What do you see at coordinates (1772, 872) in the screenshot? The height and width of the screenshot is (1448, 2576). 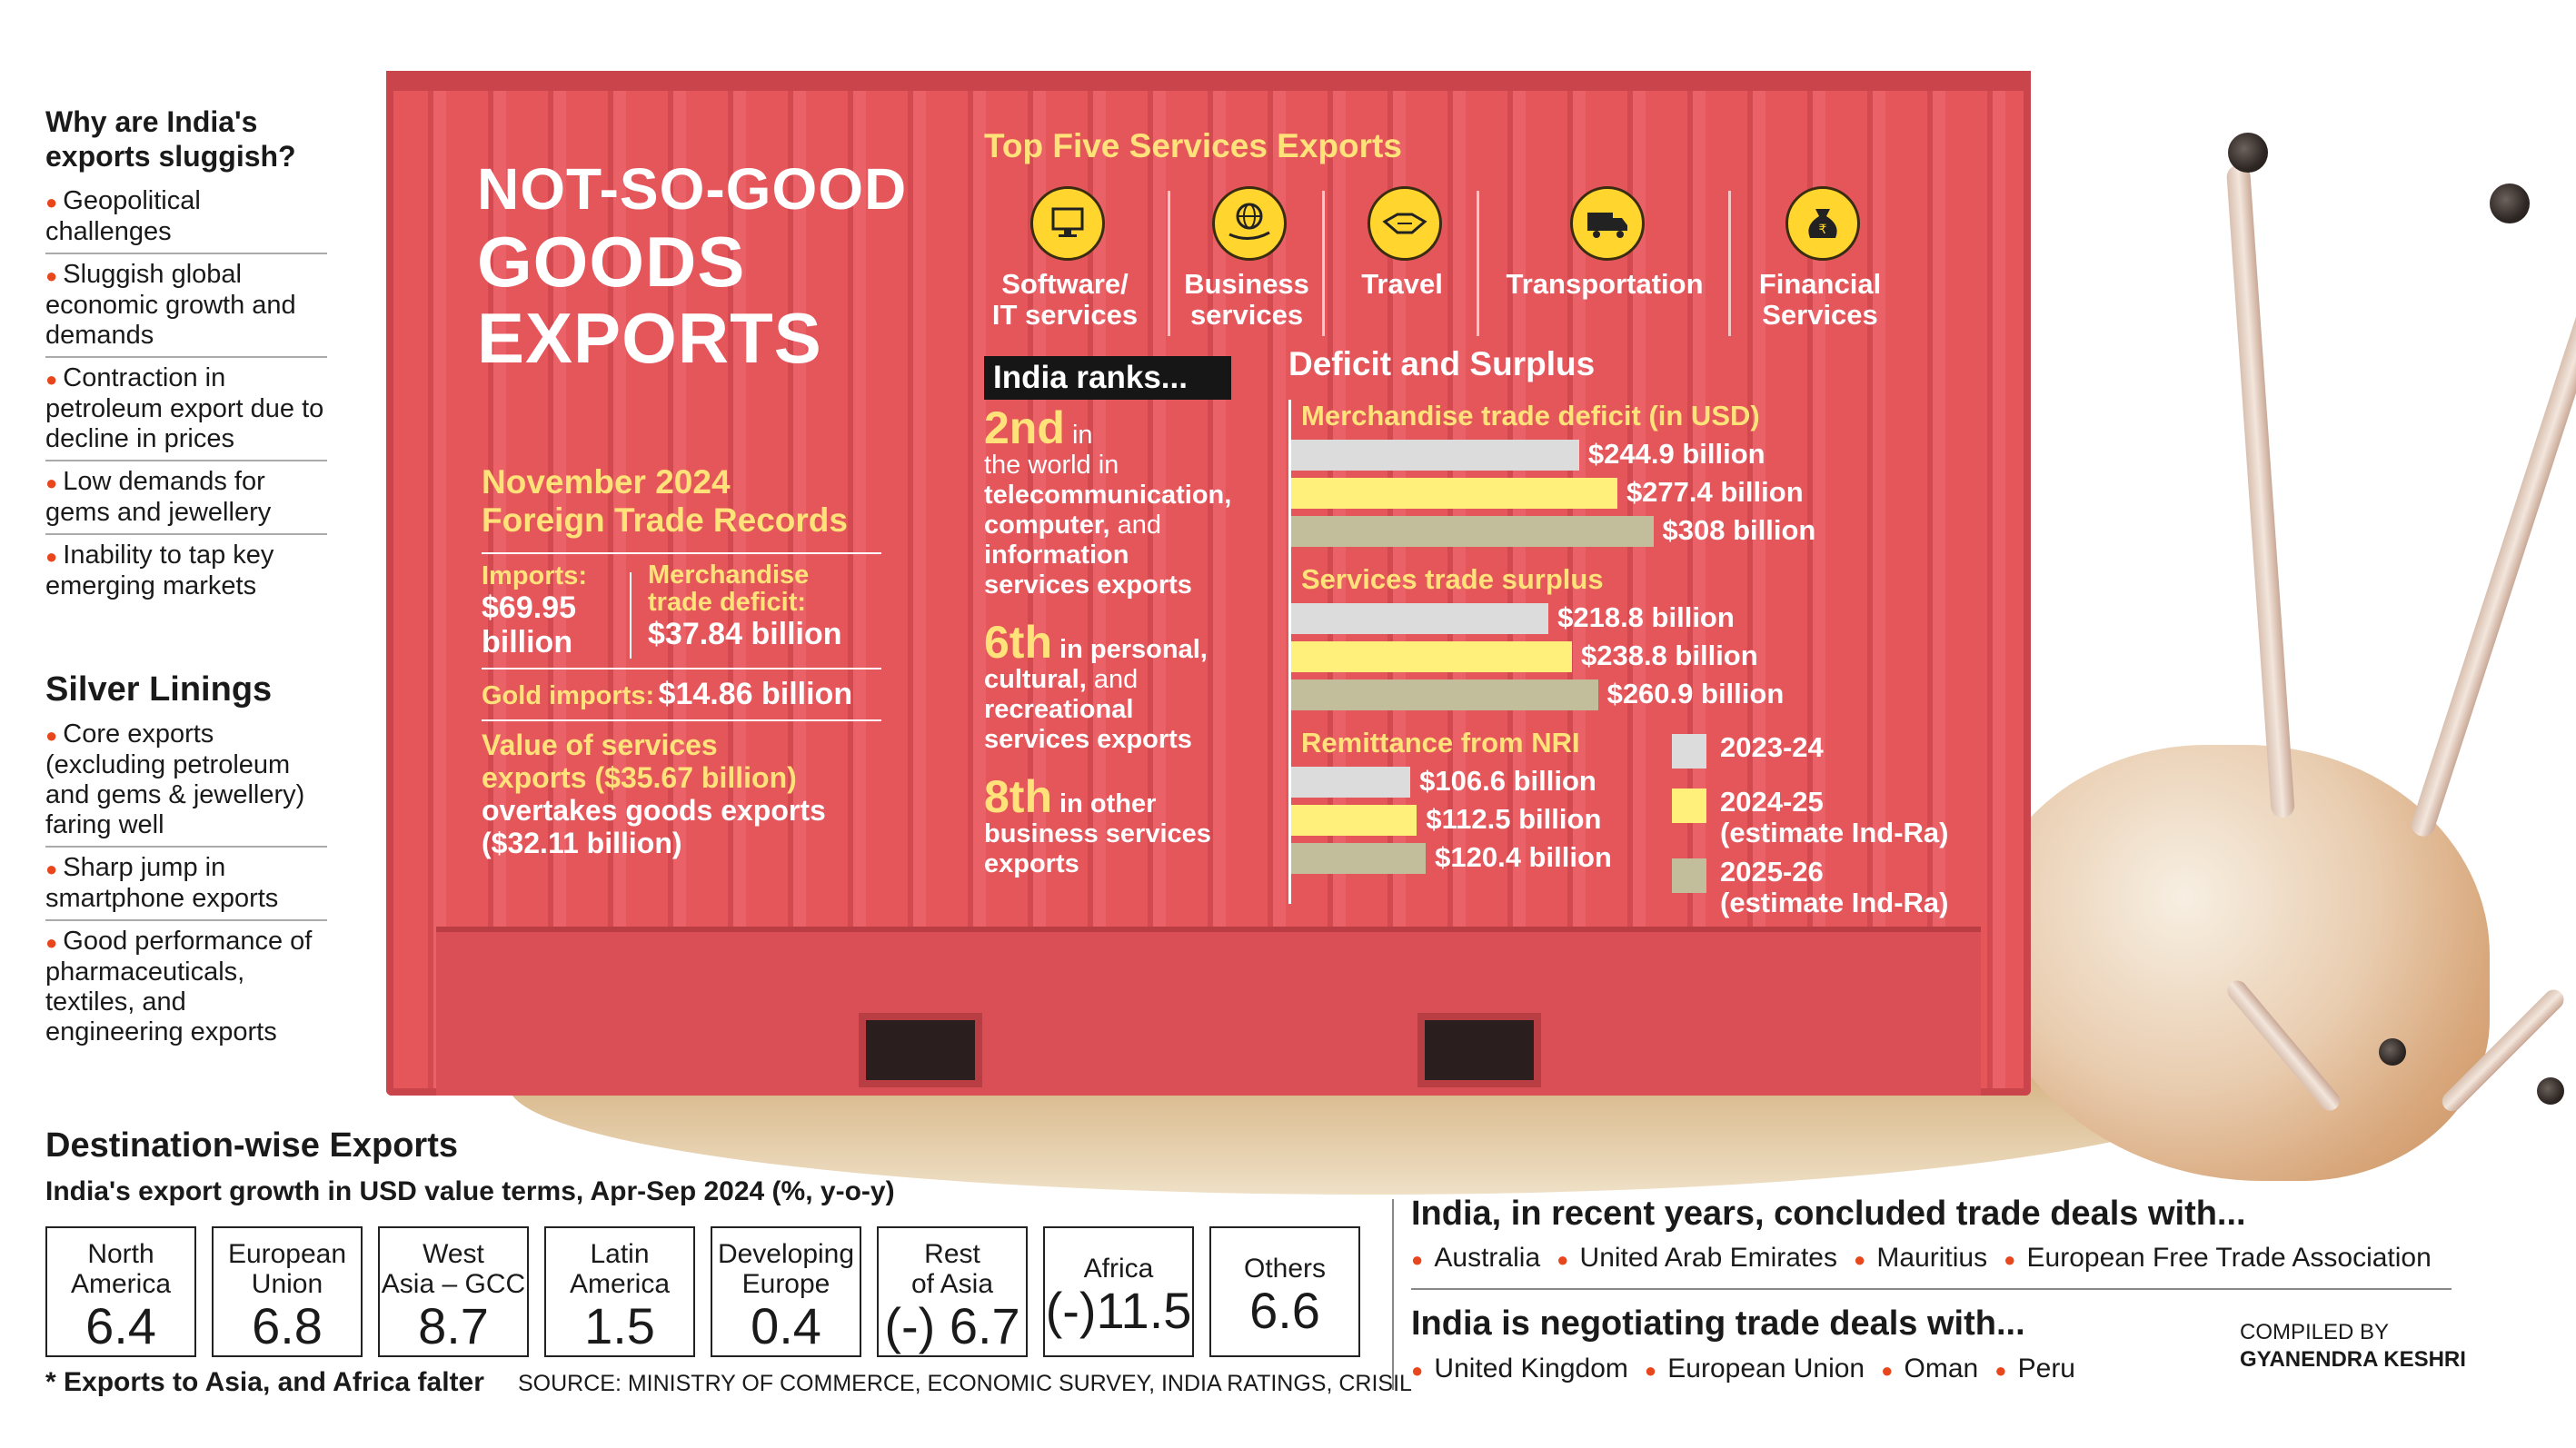 I see `legend-label-line-1: 2025-26` at bounding box center [1772, 872].